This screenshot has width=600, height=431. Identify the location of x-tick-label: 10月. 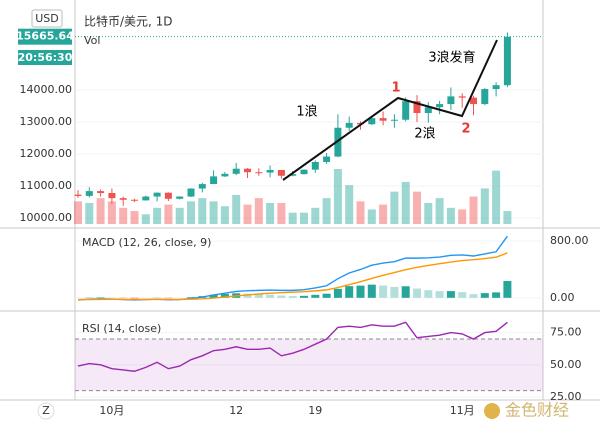
(111, 410).